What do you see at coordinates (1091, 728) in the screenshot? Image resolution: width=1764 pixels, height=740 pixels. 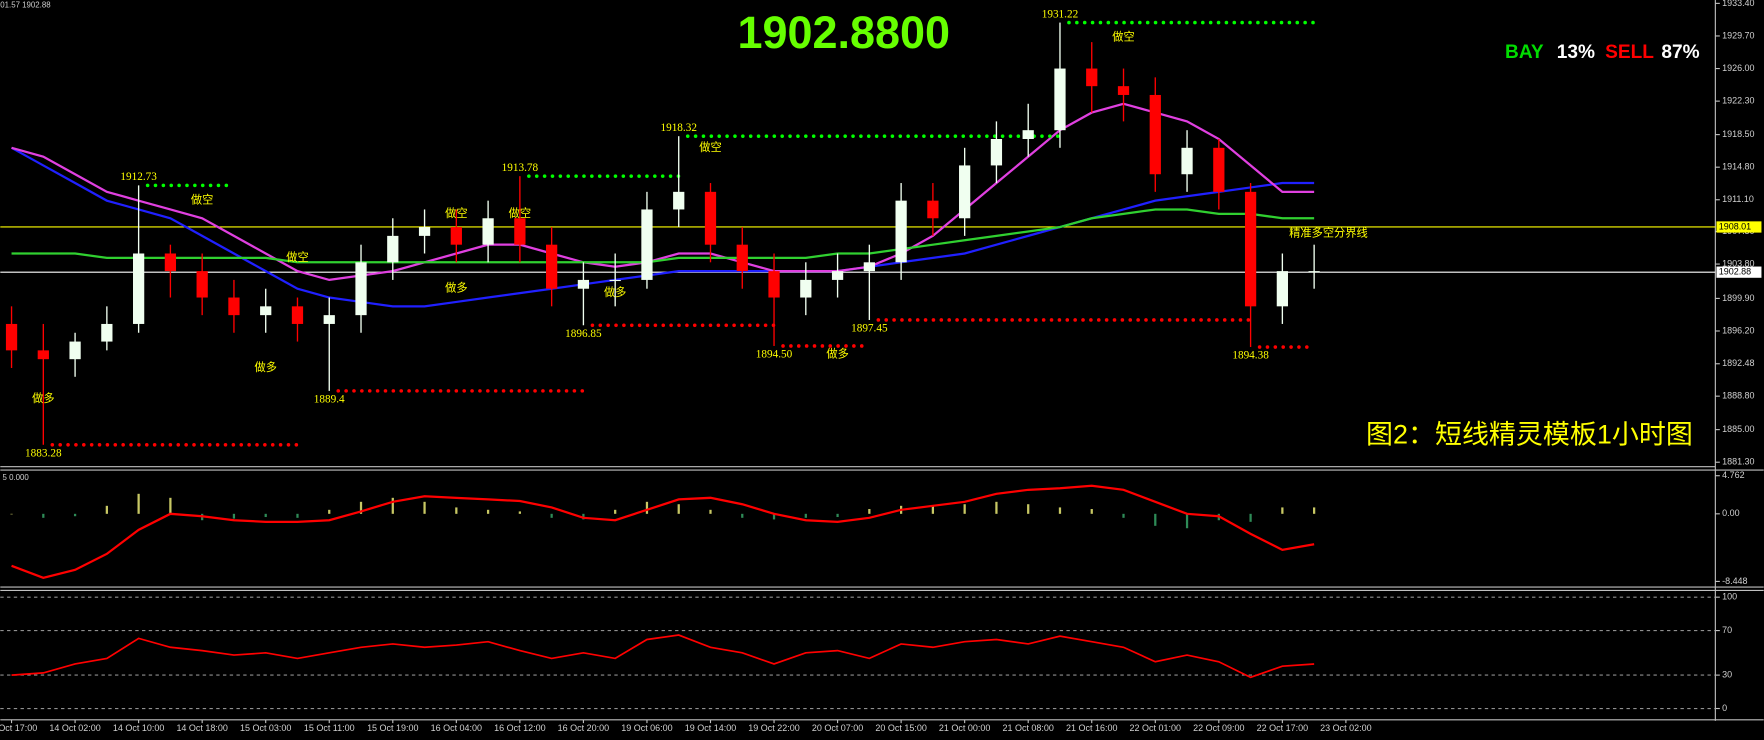 I see `x-tick-label: 21 Oct 16:00` at bounding box center [1091, 728].